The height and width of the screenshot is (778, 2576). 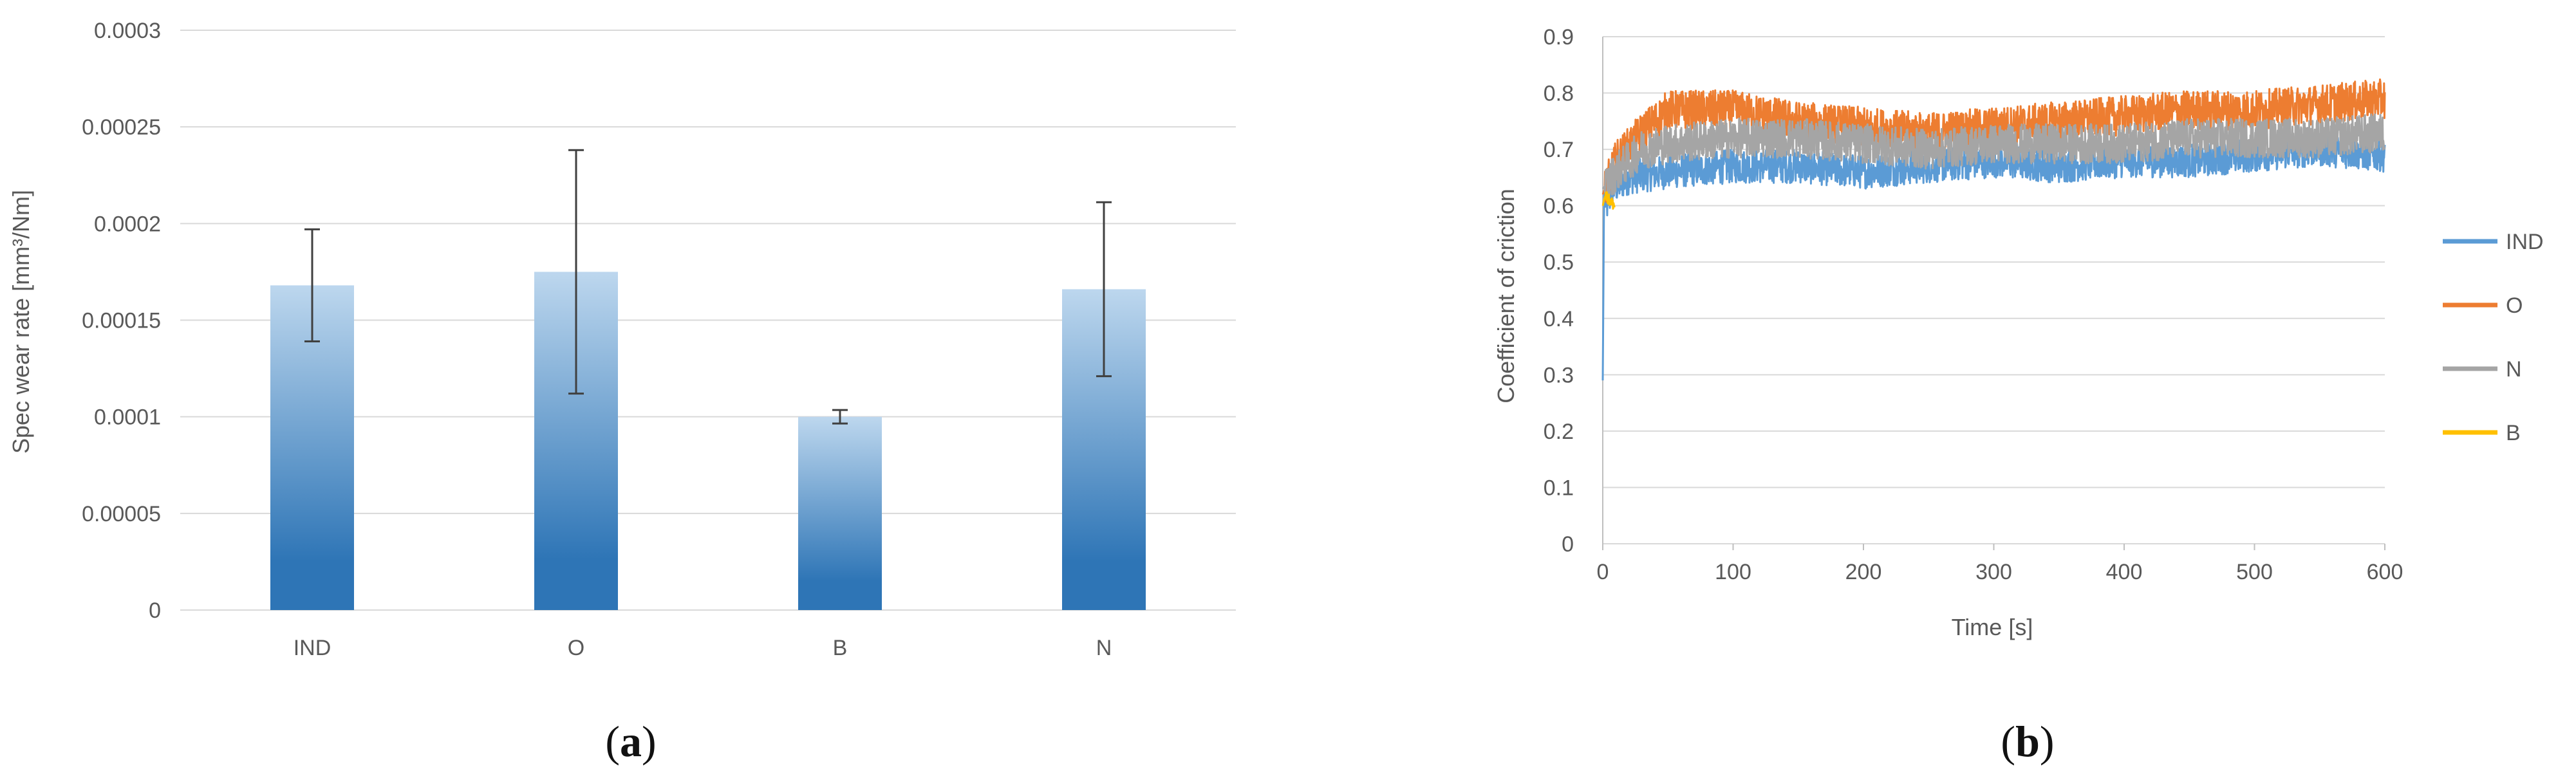 I want to click on friction-y-tick-label: 0.5, so click(x=1559, y=262).